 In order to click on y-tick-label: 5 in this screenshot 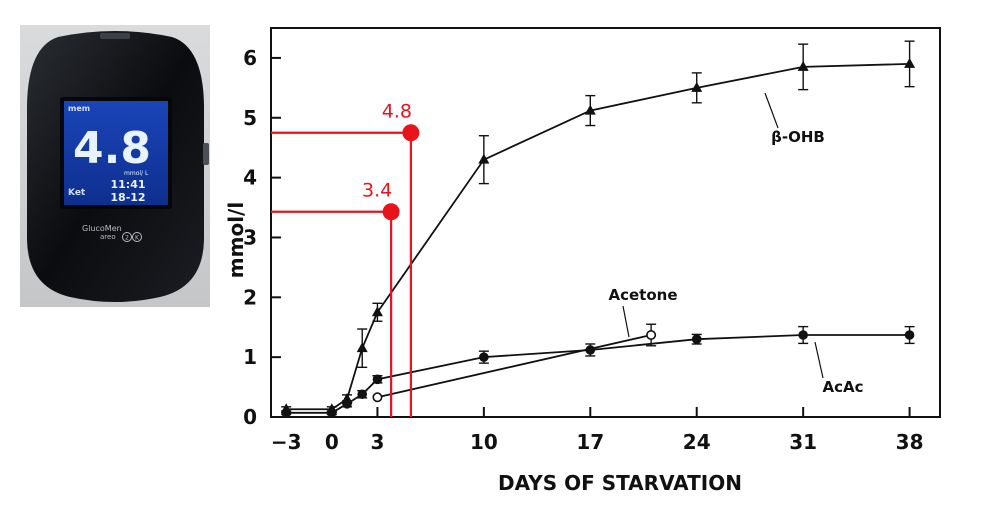, I will do `click(250, 118)`.